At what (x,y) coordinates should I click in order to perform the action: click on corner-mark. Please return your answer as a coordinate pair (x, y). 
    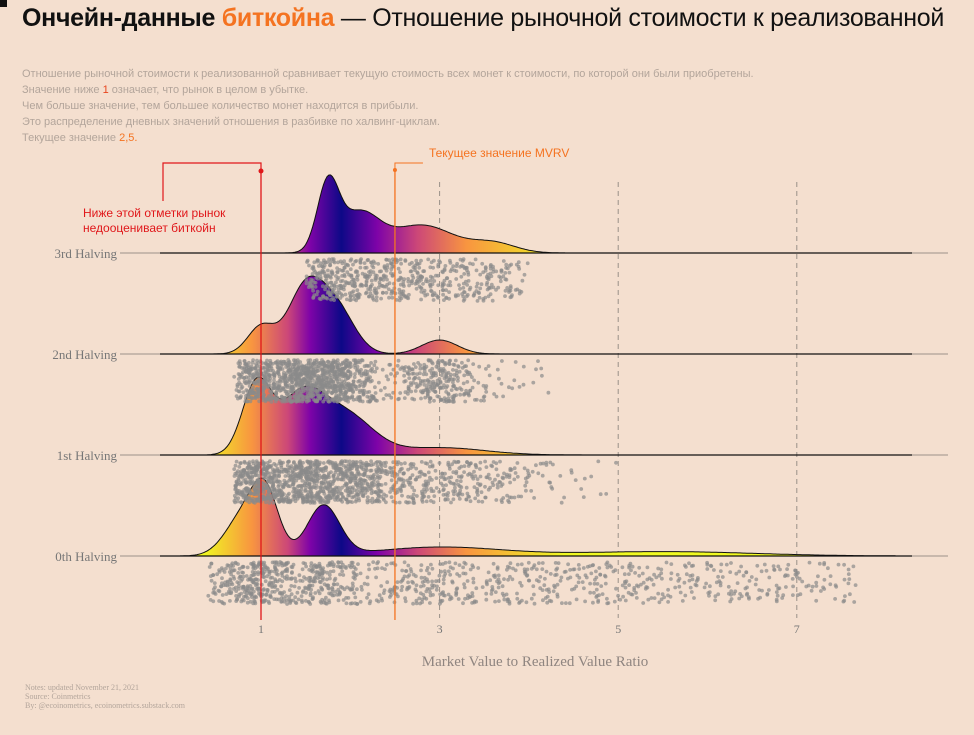
    Looking at the image, I should click on (3, 3).